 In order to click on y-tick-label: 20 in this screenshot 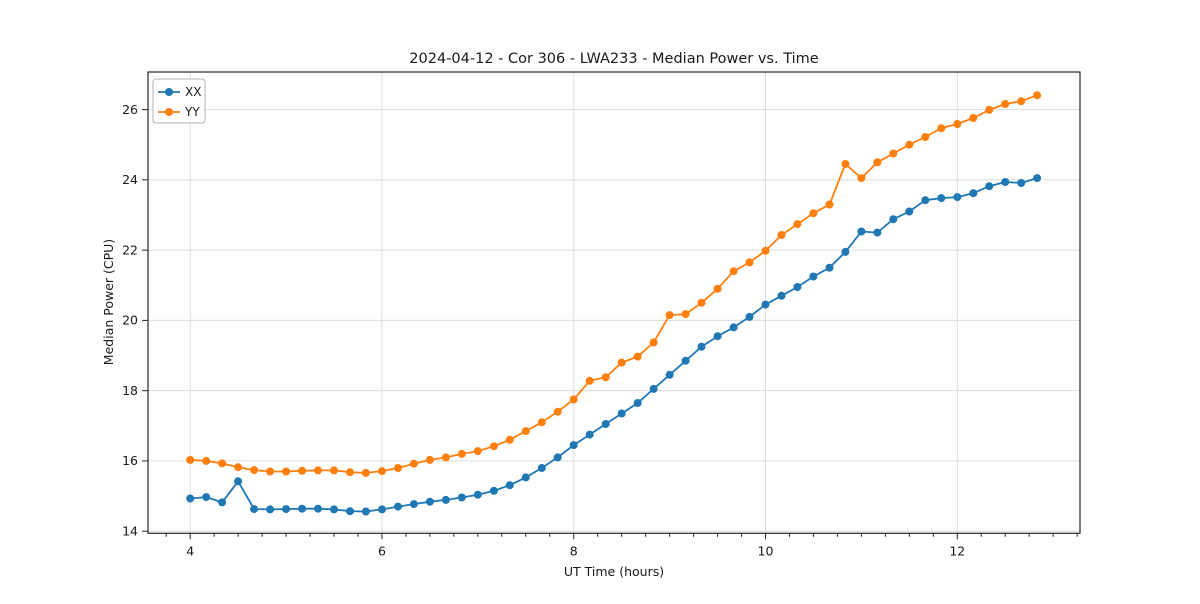, I will do `click(130, 320)`.